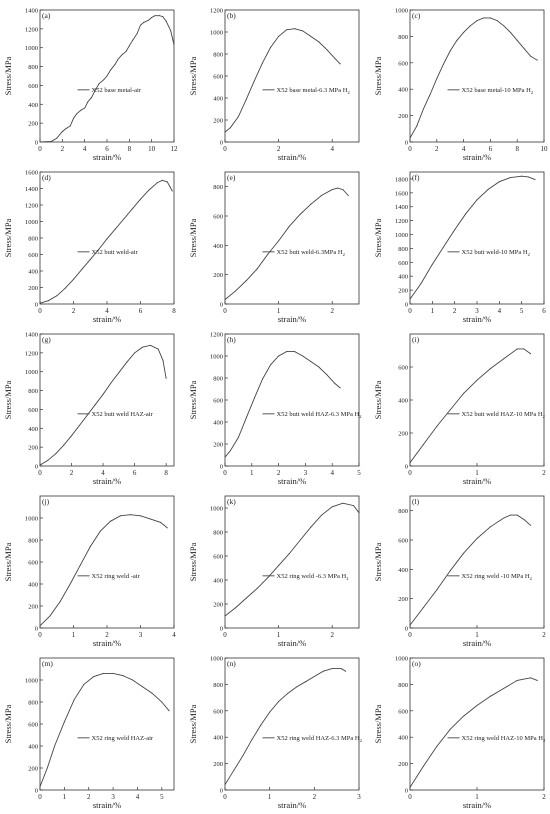 Image resolution: width=550 pixels, height=814 pixels. Describe the element at coordinates (517, 149) in the screenshot. I see `x-tick-label: 8` at that location.